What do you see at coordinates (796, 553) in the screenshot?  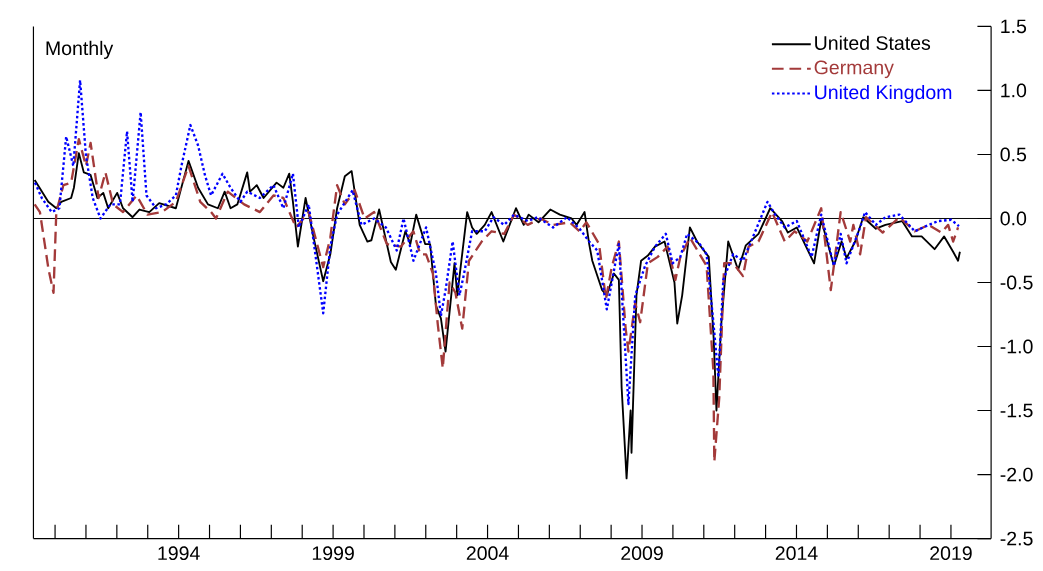 I see `x-tick-label: 2014` at bounding box center [796, 553].